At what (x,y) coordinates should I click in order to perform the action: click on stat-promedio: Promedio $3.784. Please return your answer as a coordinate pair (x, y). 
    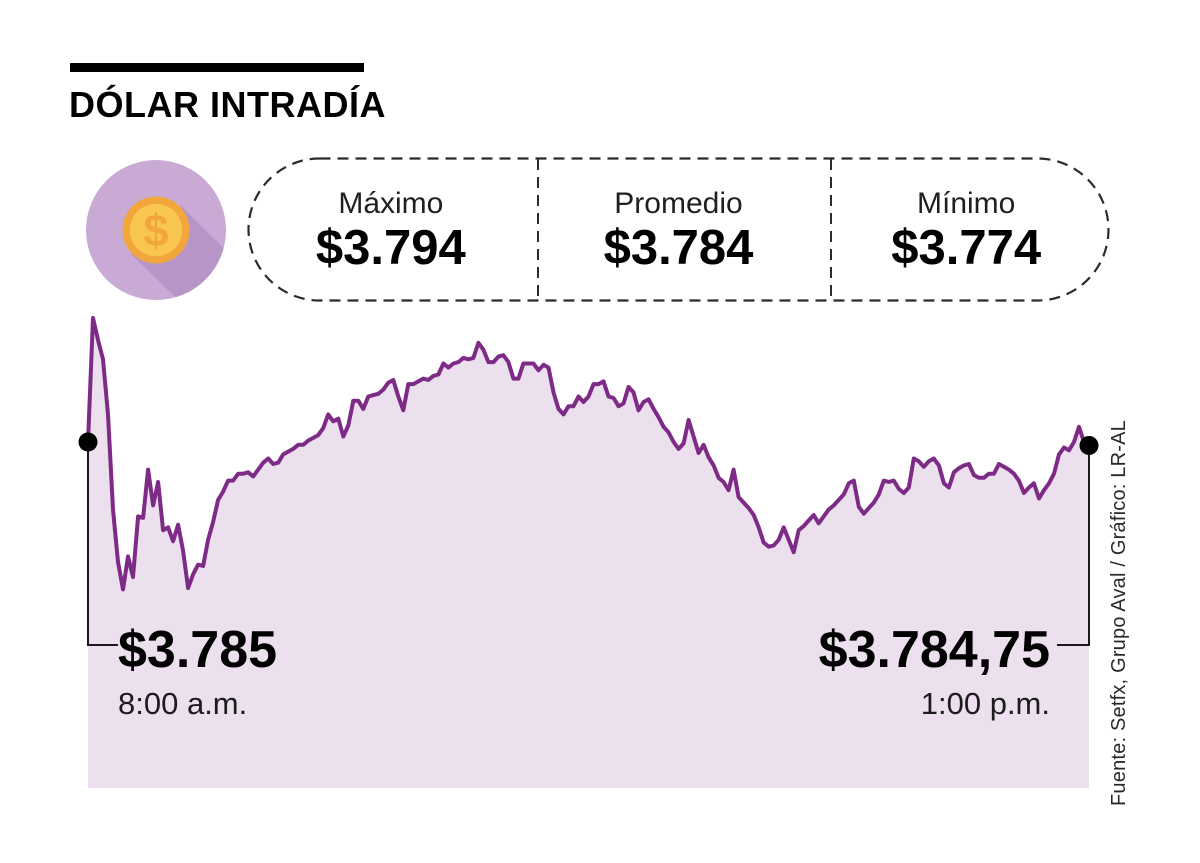
    Looking at the image, I should click on (679, 229).